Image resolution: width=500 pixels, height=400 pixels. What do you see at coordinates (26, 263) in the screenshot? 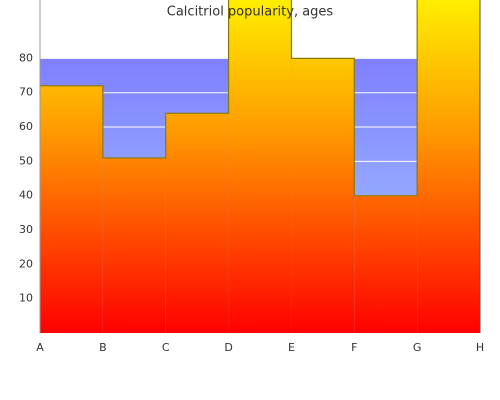
I see `y-tick-label: 20` at bounding box center [26, 263].